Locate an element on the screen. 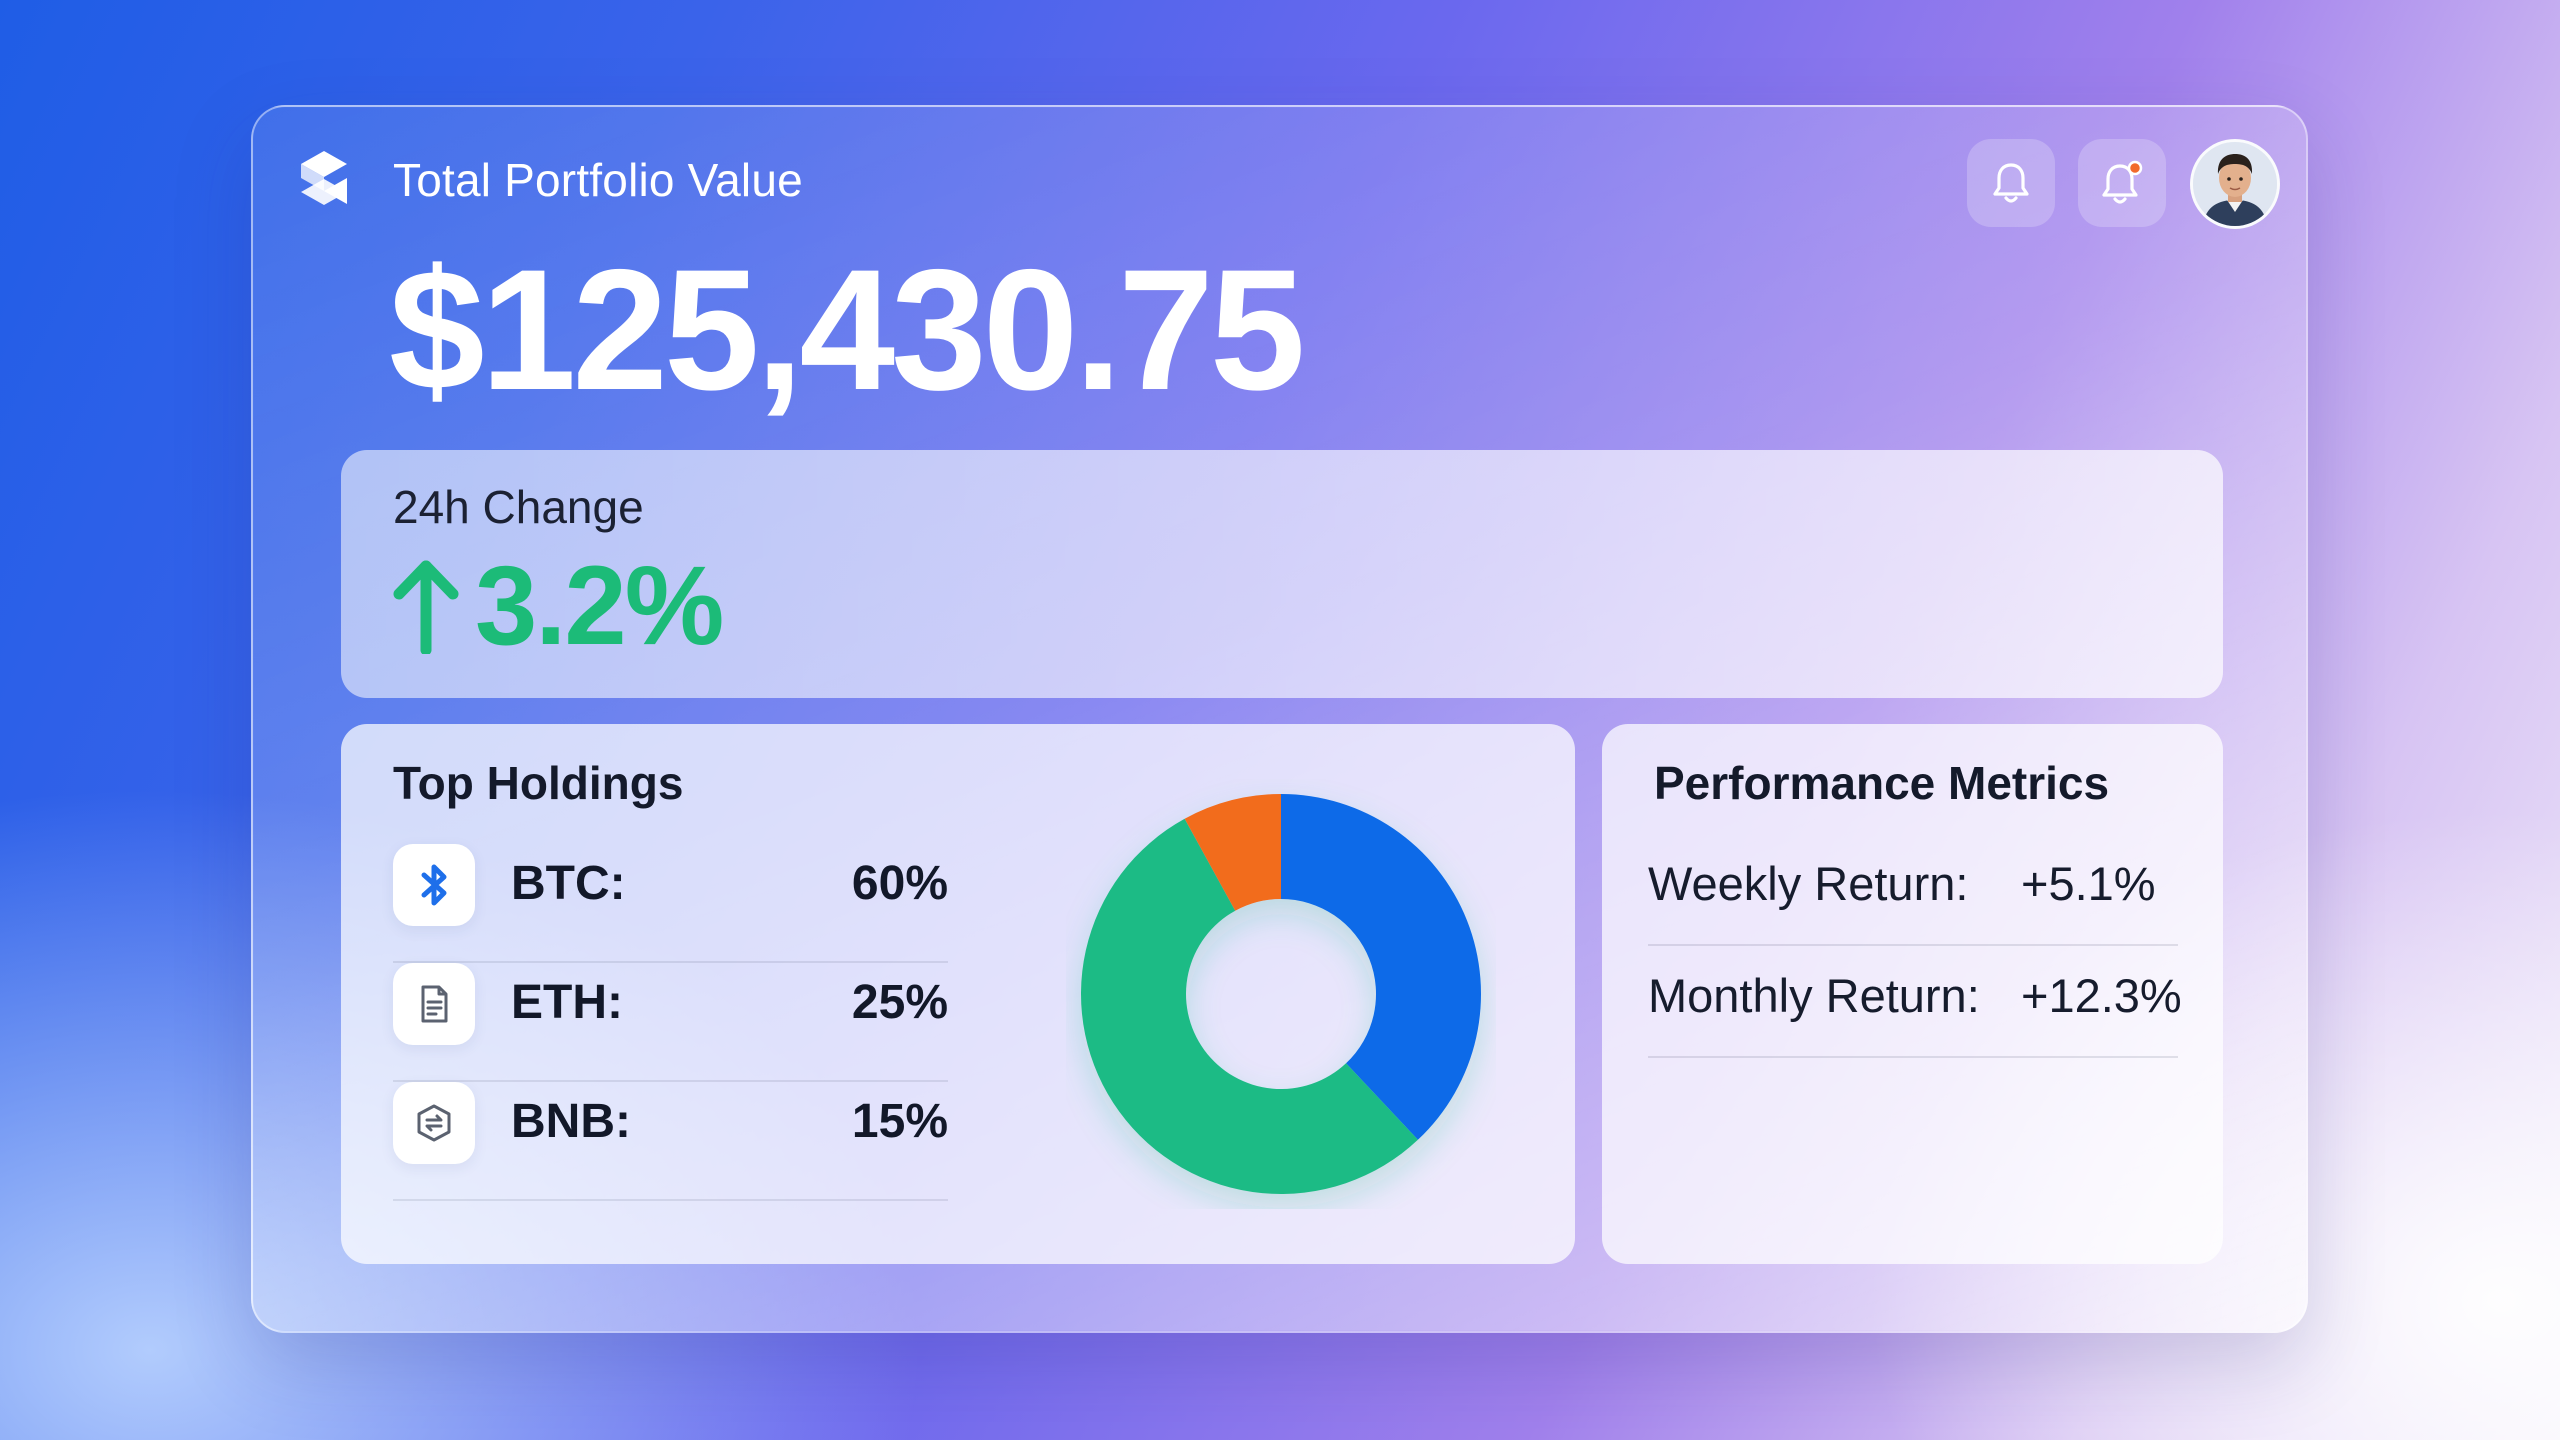 This screenshot has width=2560, height=1440. coin-name: ETH: is located at coordinates (567, 1002).